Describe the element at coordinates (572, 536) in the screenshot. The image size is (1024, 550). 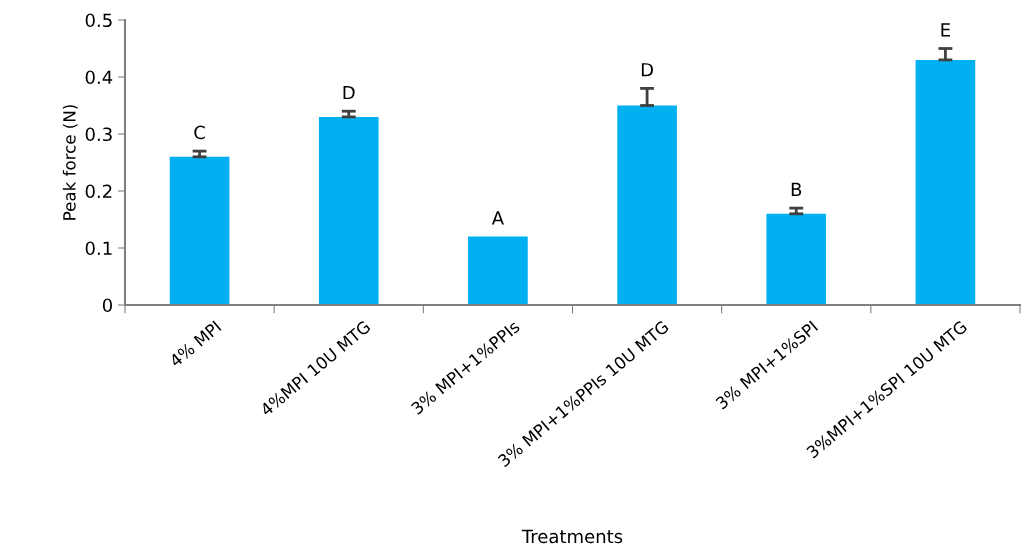
I see `x-axis-title: Treatments` at that location.